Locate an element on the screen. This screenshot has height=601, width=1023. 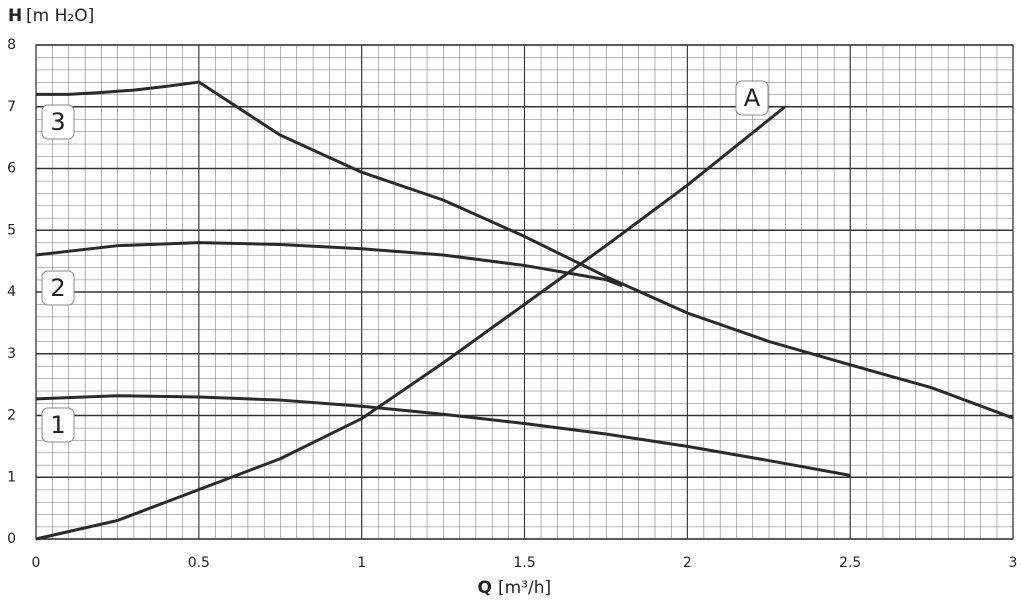
x-tick-label: 0.5 is located at coordinates (199, 563).